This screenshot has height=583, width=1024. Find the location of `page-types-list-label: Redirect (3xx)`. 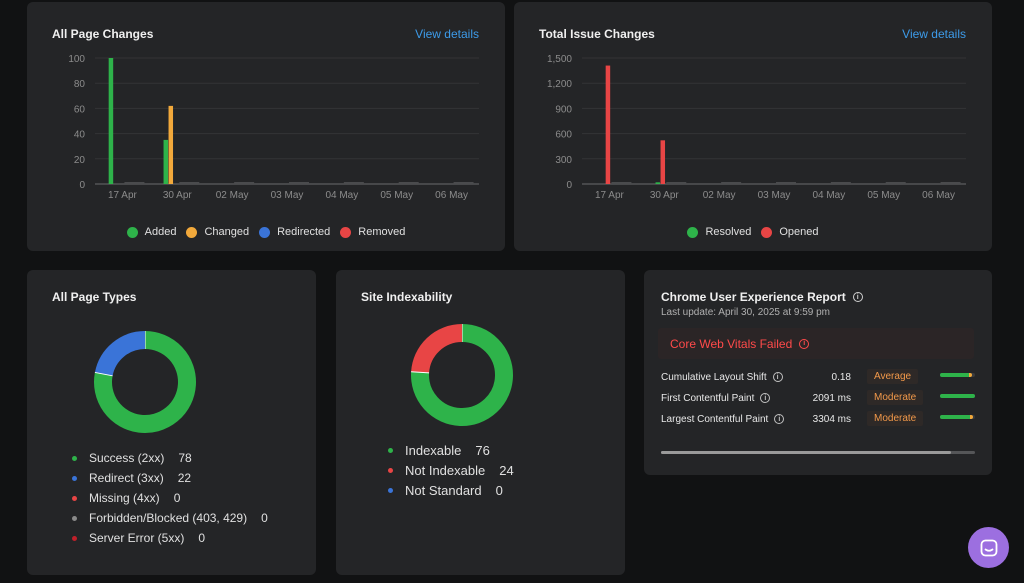

page-types-list-label: Redirect (3xx) is located at coordinates (126, 478).